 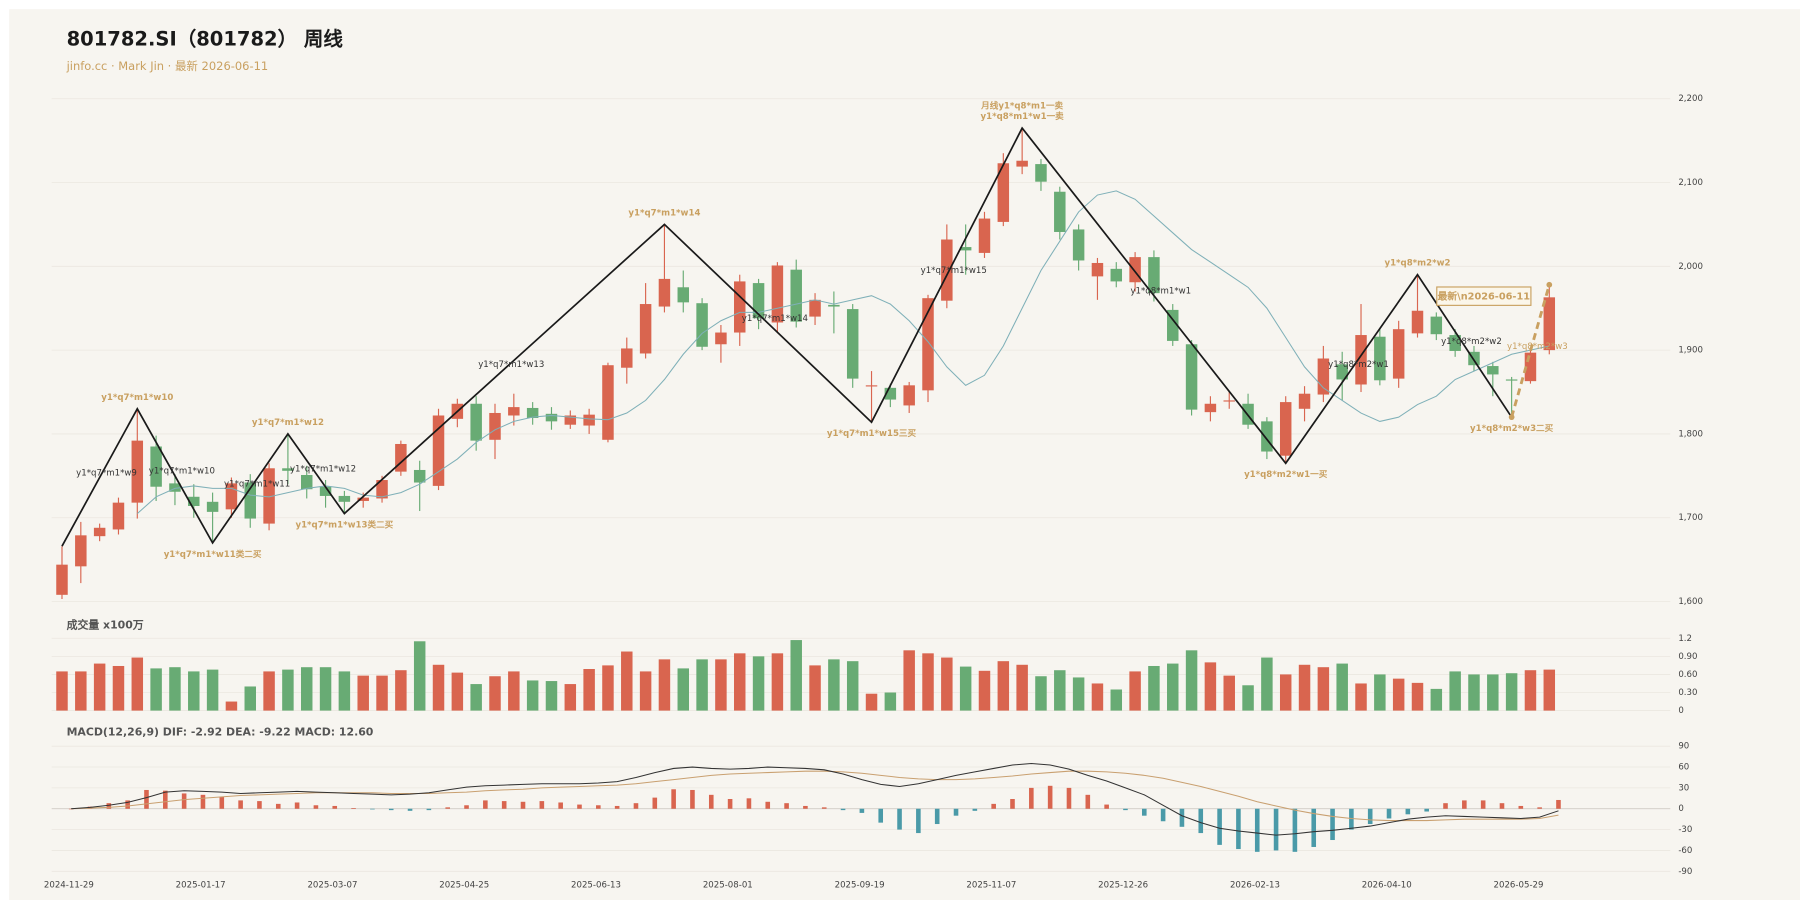 I want to click on pivot-label: y1*q7*m1*w12, so click(x=288, y=423).